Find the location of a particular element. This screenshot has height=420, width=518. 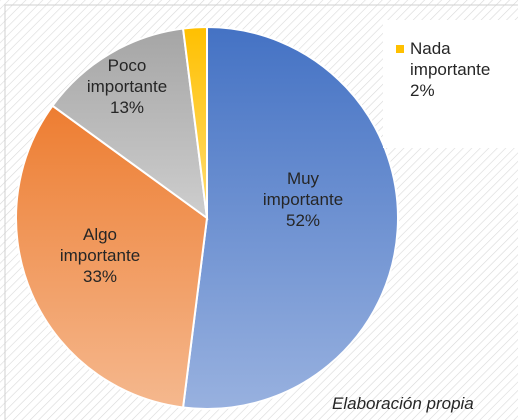

category-label: Poco importante is located at coordinates (127, 76).